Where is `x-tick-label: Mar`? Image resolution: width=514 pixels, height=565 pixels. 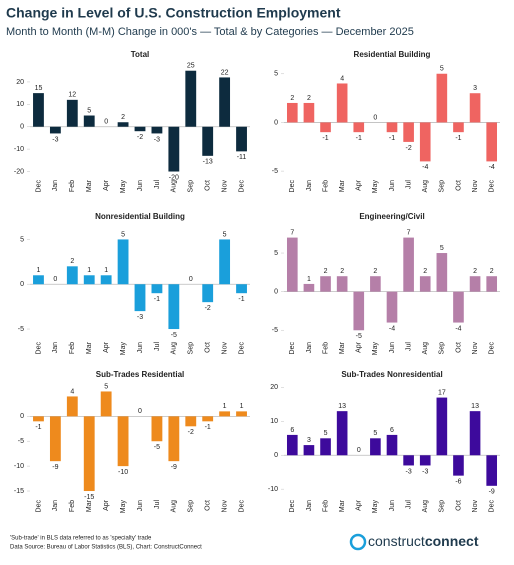
x-tick-label: Mar is located at coordinates (342, 185).